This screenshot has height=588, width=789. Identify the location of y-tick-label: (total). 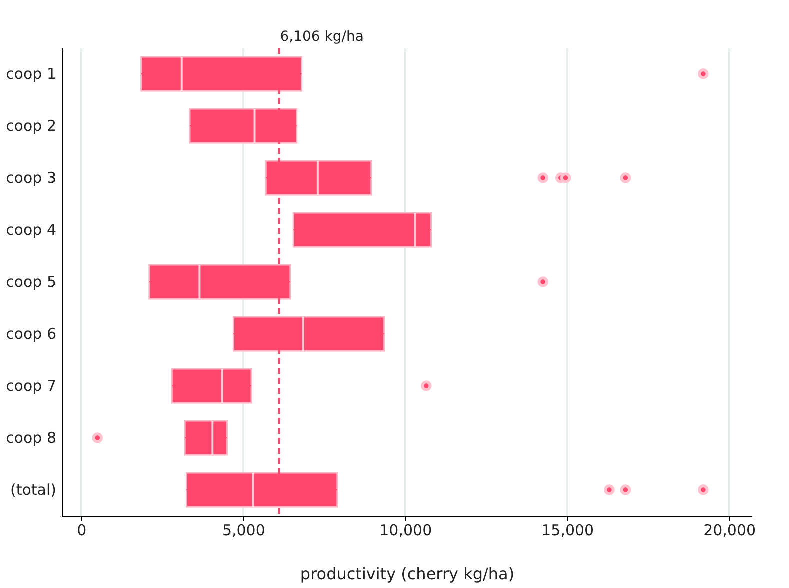
(33, 490).